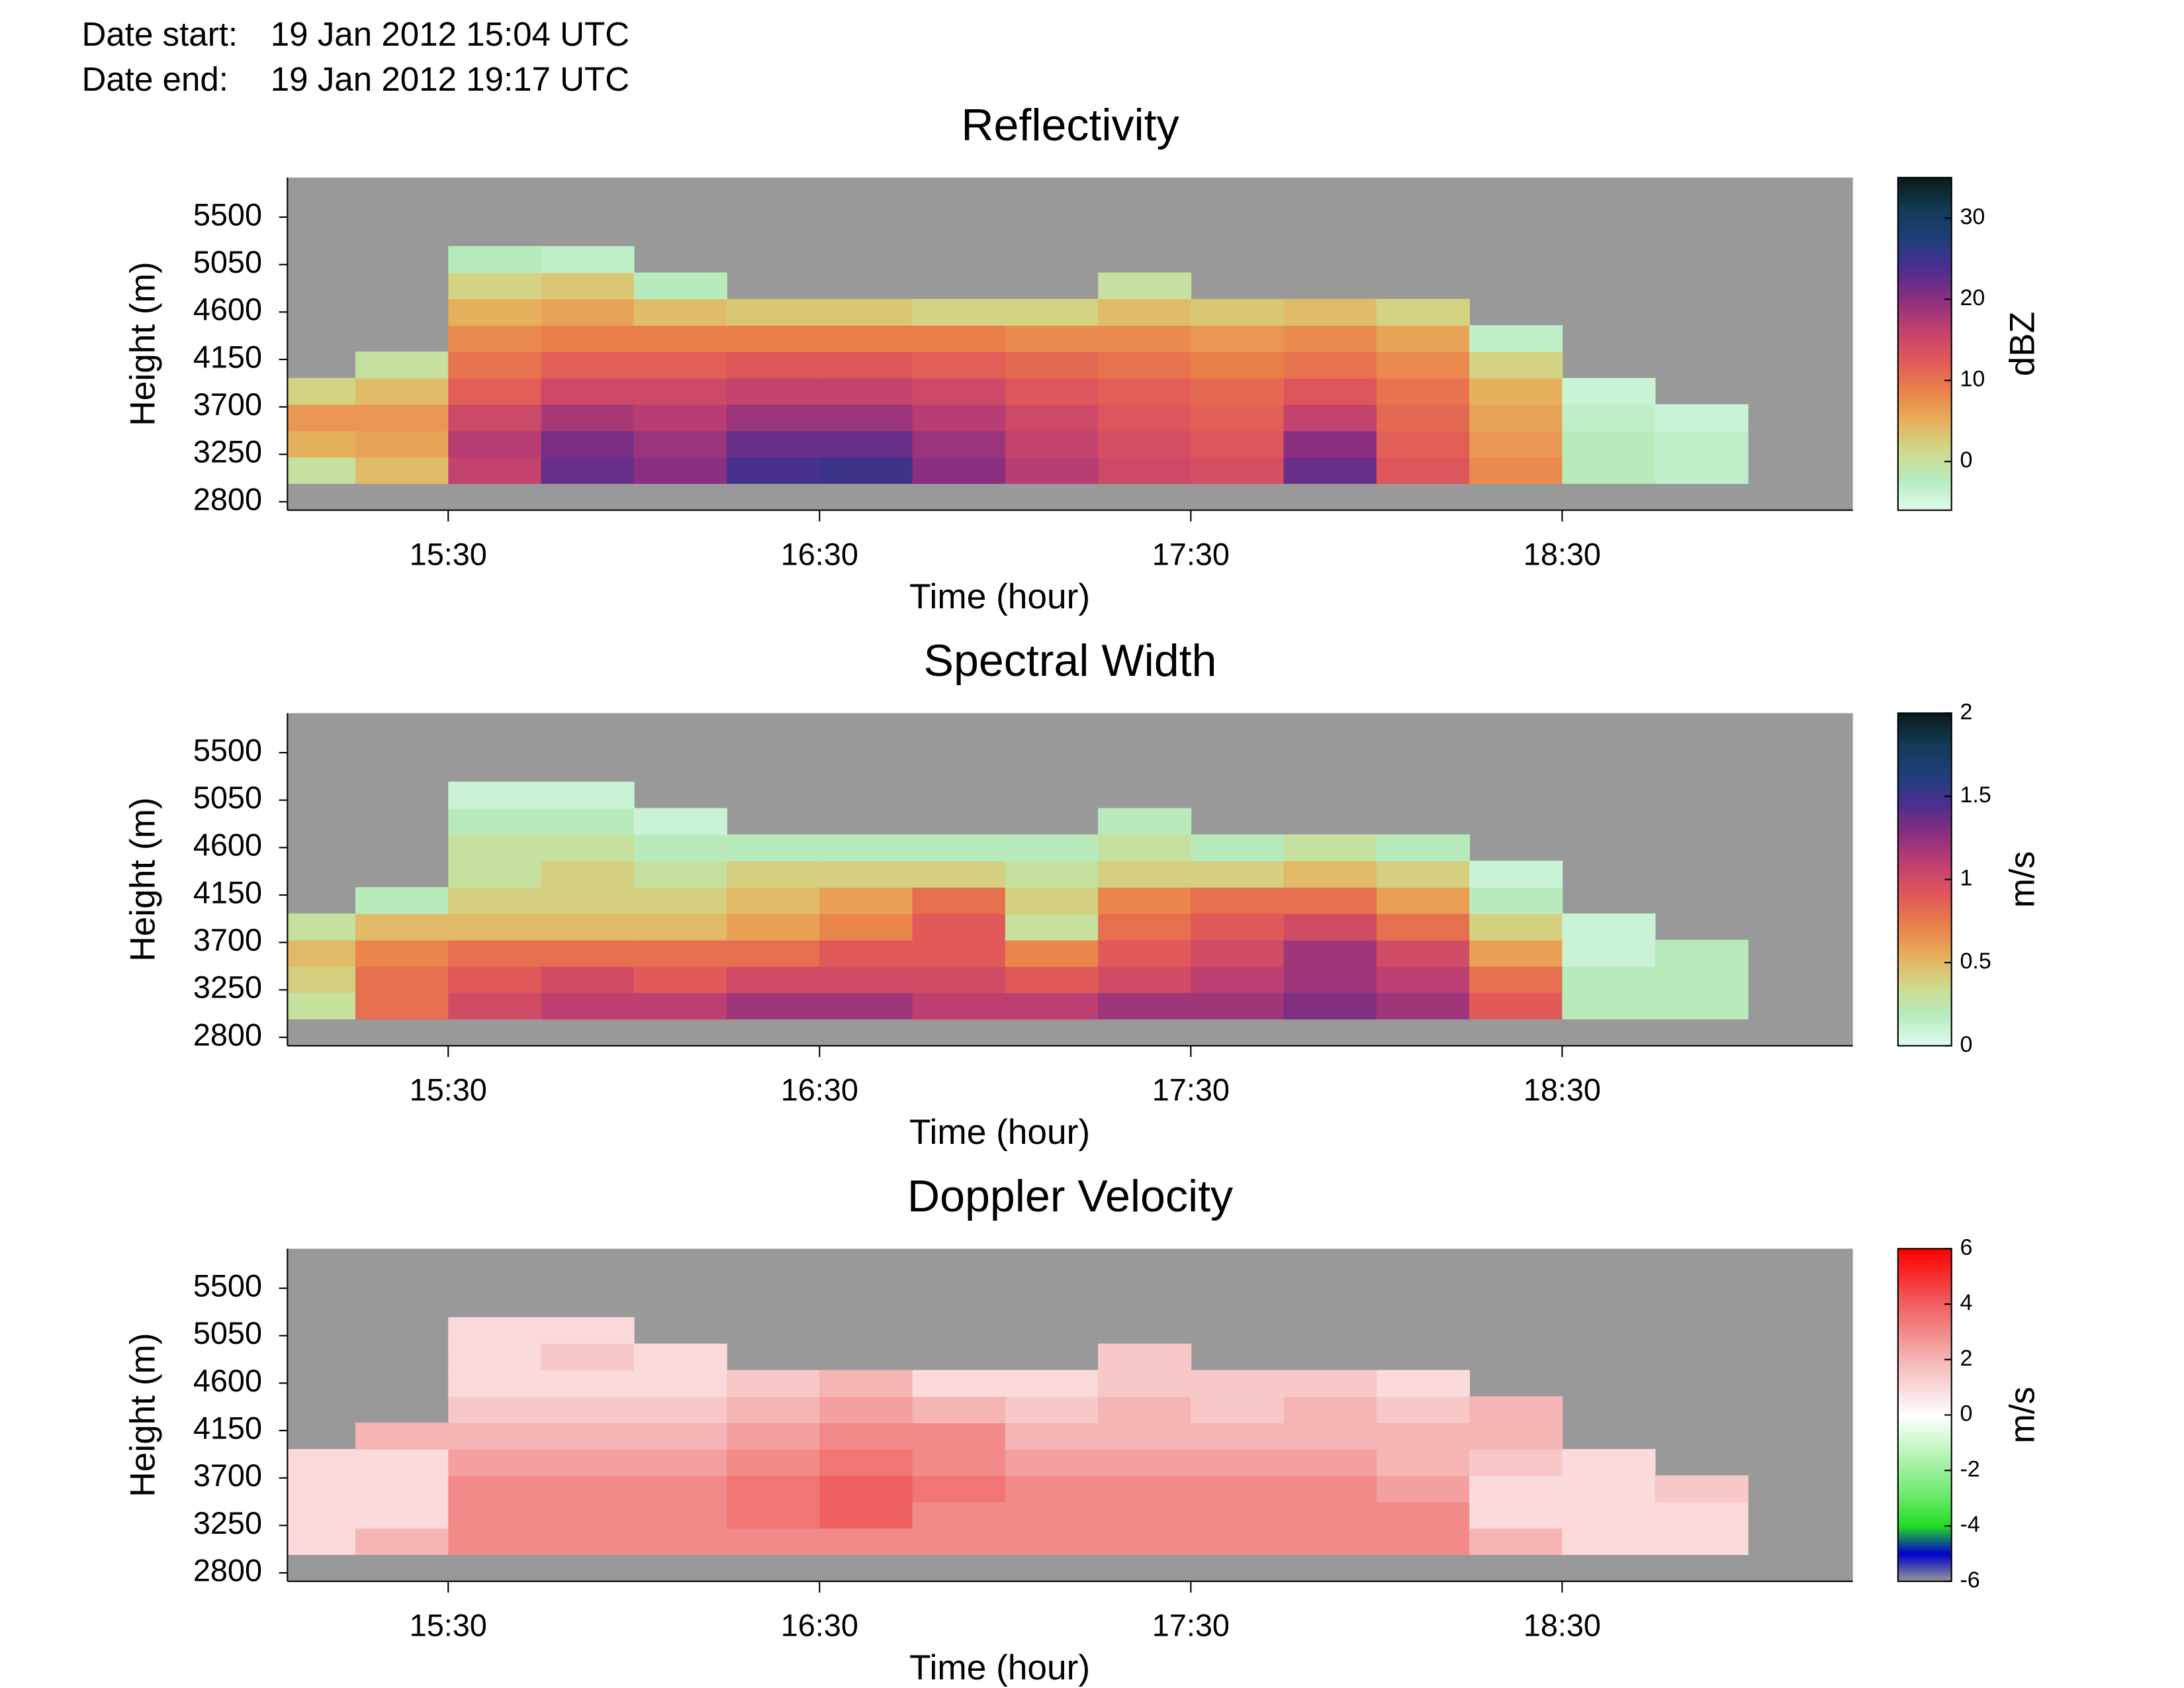 The width and height of the screenshot is (2184, 1688). I want to click on colorbar-tick-label: -4, so click(1969, 1524).